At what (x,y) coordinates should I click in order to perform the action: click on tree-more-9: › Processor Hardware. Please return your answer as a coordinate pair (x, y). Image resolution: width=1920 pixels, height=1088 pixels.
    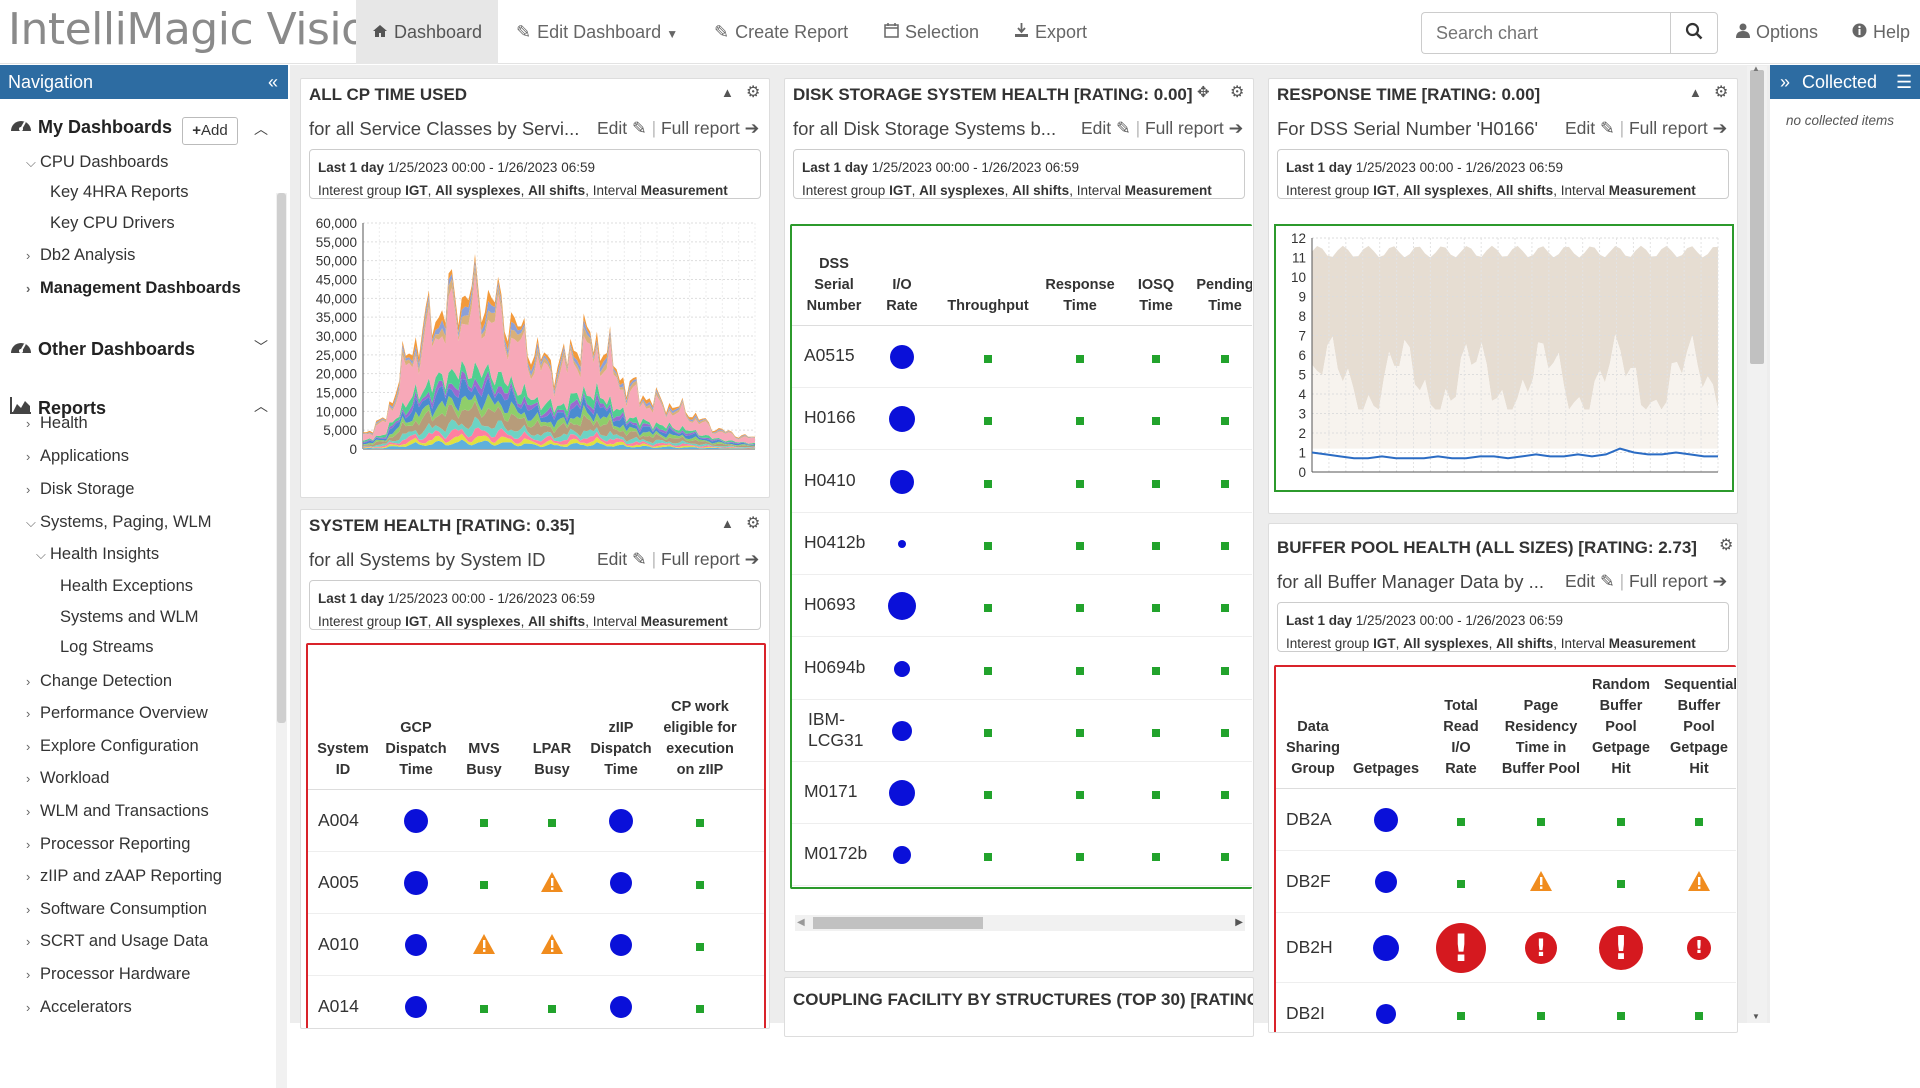
    Looking at the image, I should click on (108, 973).